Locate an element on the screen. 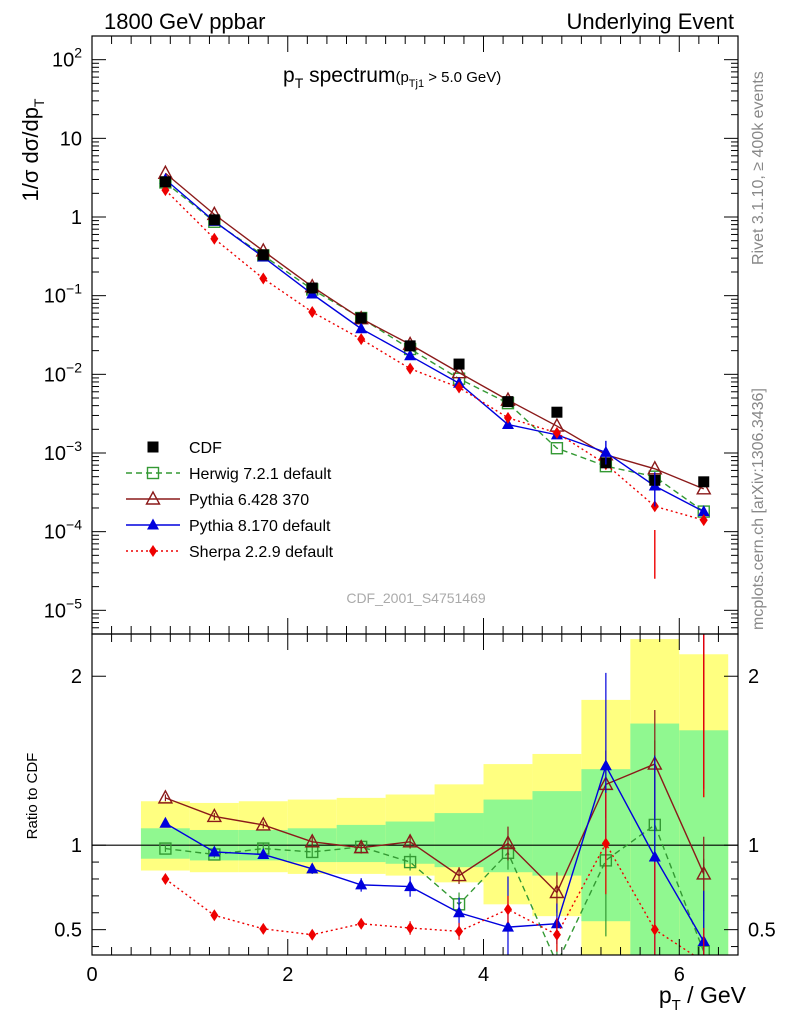 This screenshot has height=1024, width=786. main-ytick-label: 10 is located at coordinates (71, 139).